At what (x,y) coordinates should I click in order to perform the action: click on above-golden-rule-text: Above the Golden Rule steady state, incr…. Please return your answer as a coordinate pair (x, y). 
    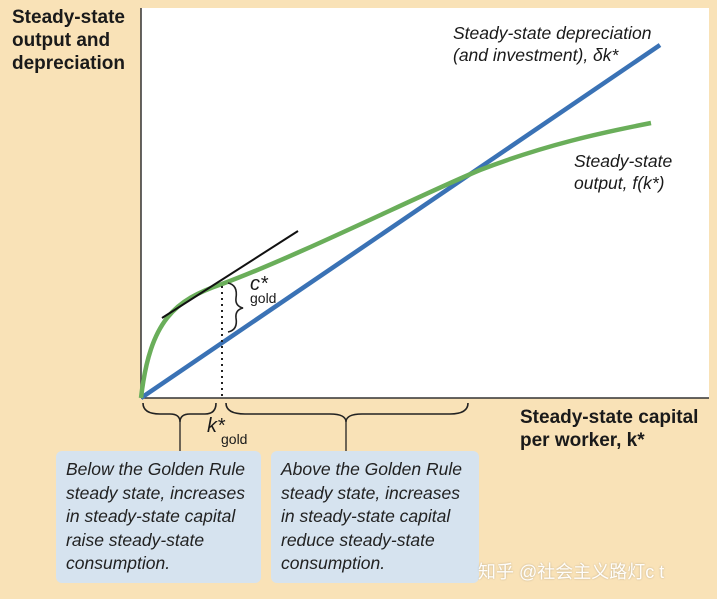
    Looking at the image, I should click on (371, 516).